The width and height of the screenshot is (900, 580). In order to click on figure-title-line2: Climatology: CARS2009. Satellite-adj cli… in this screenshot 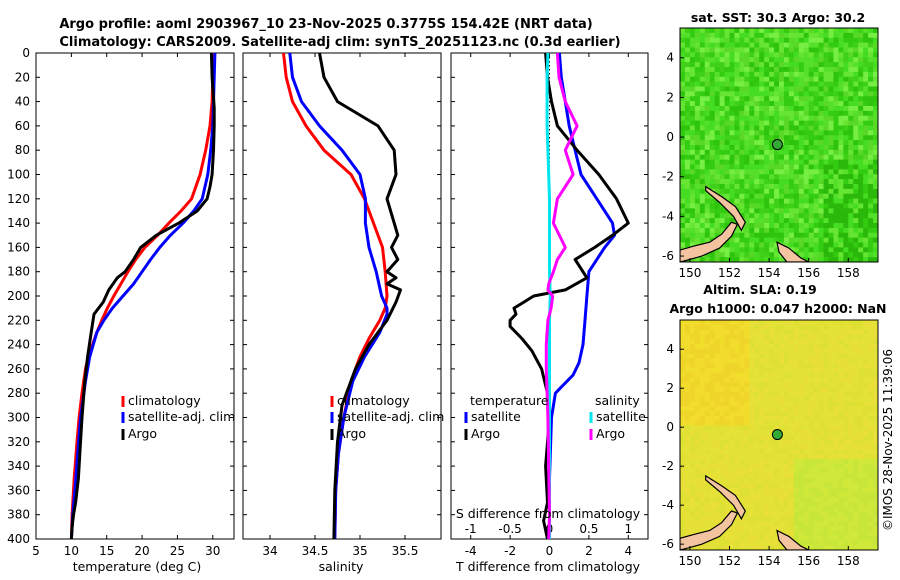, I will do `click(339, 42)`.